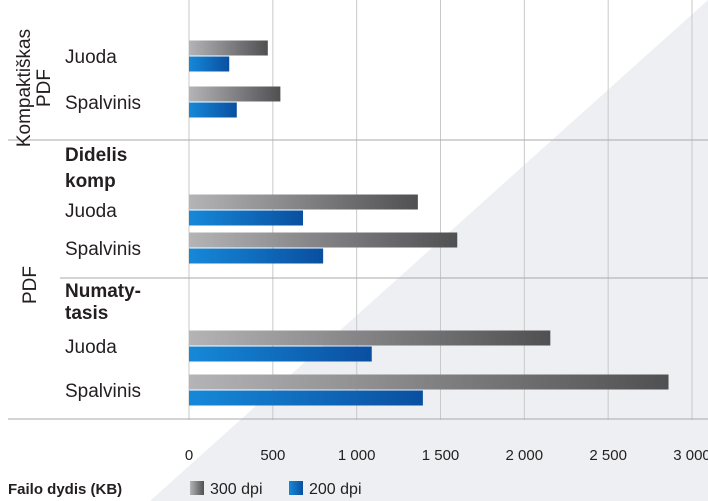 Image resolution: width=708 pixels, height=501 pixels. I want to click on legend-label: 300 dpi, so click(236, 489).